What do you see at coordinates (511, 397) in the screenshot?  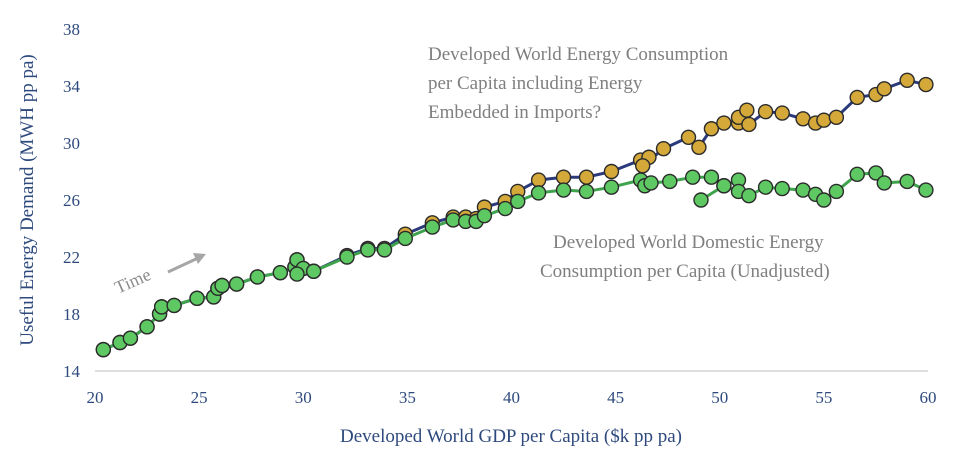 I see `x-tick-label: 40` at bounding box center [511, 397].